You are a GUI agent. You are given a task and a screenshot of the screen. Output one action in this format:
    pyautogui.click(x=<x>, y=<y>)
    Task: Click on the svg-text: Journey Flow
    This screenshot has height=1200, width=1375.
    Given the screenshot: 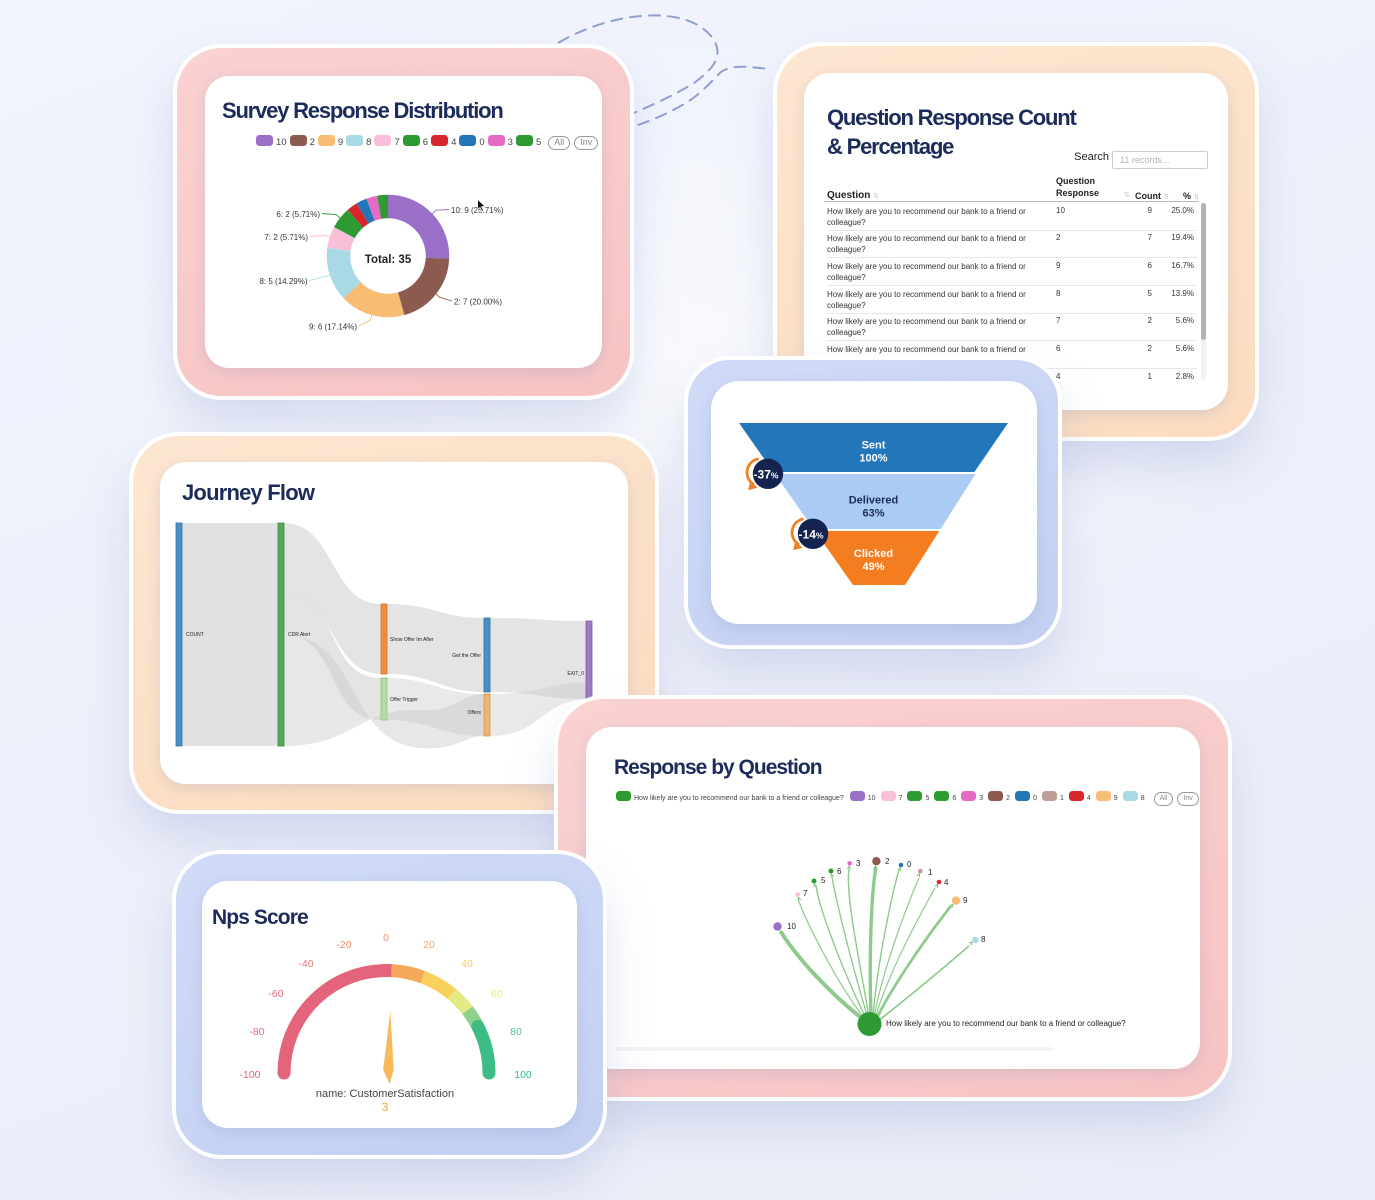 What is the action you would take?
    pyautogui.click(x=249, y=492)
    